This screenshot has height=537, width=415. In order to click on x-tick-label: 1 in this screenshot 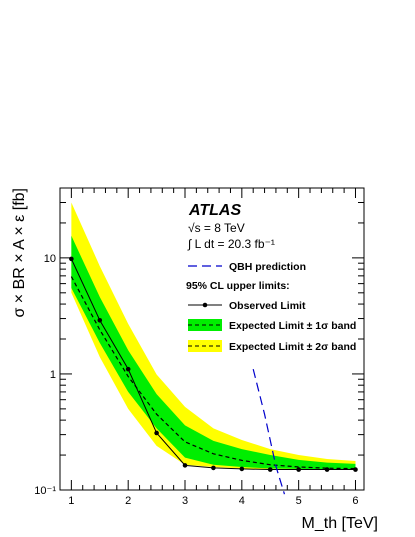, I will do `click(71, 501)`.